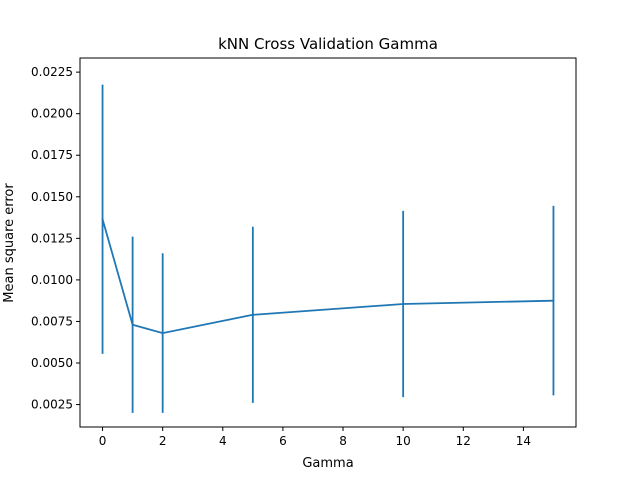 The height and width of the screenshot is (480, 640). What do you see at coordinates (52, 72) in the screenshot?
I see `y-tick-label: 0.0225` at bounding box center [52, 72].